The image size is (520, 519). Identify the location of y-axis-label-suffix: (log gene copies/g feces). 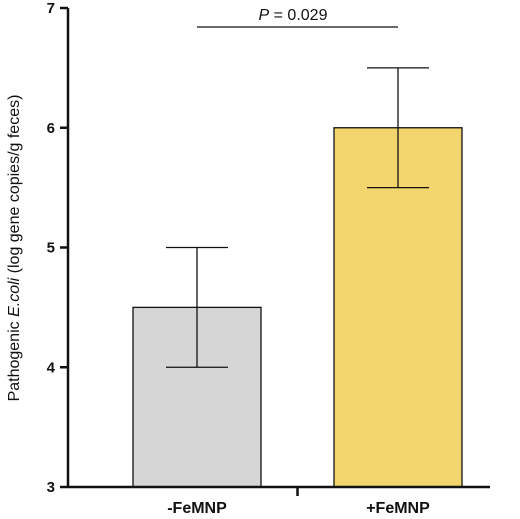
(14, 186).